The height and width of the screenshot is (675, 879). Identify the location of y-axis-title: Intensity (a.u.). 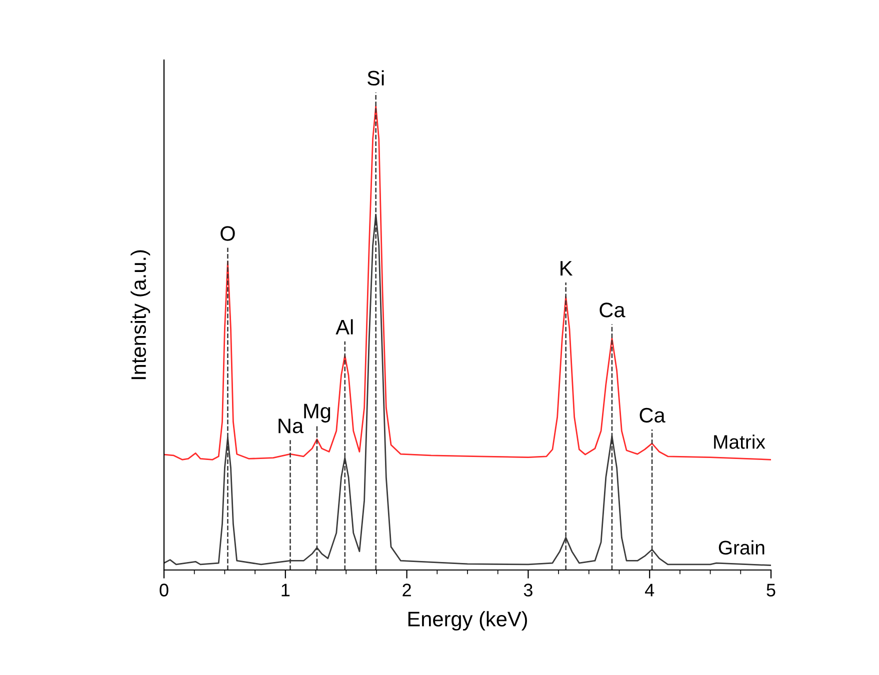
(140, 315).